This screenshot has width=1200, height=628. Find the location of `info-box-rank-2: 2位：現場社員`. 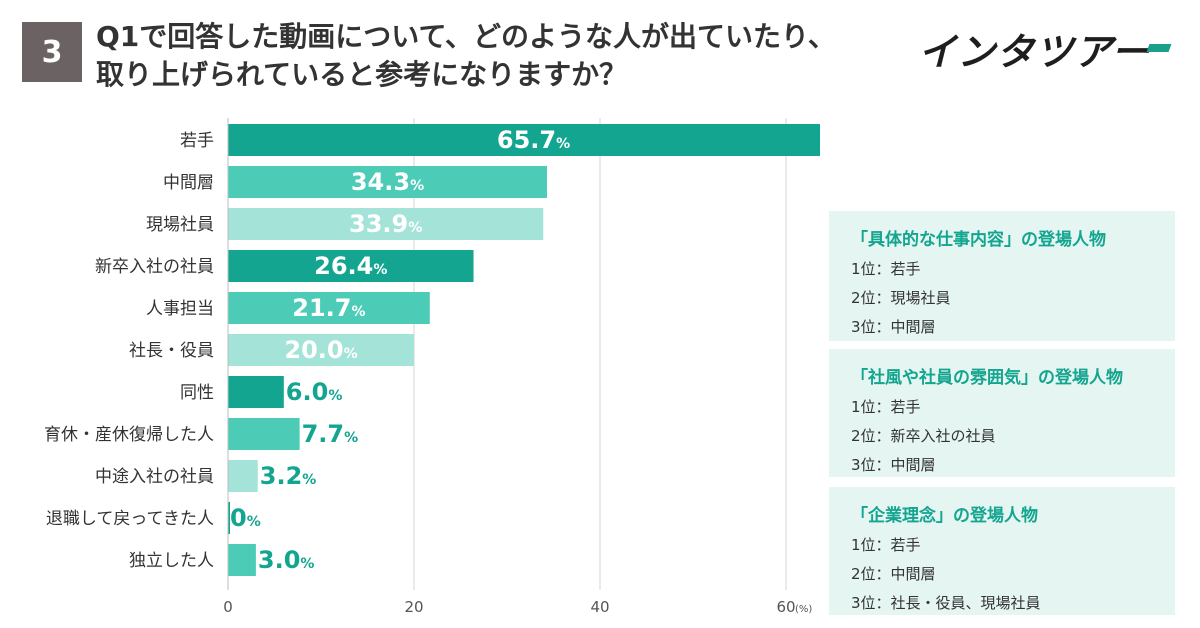

info-box-rank-2: 2位：現場社員 is located at coordinates (901, 298).